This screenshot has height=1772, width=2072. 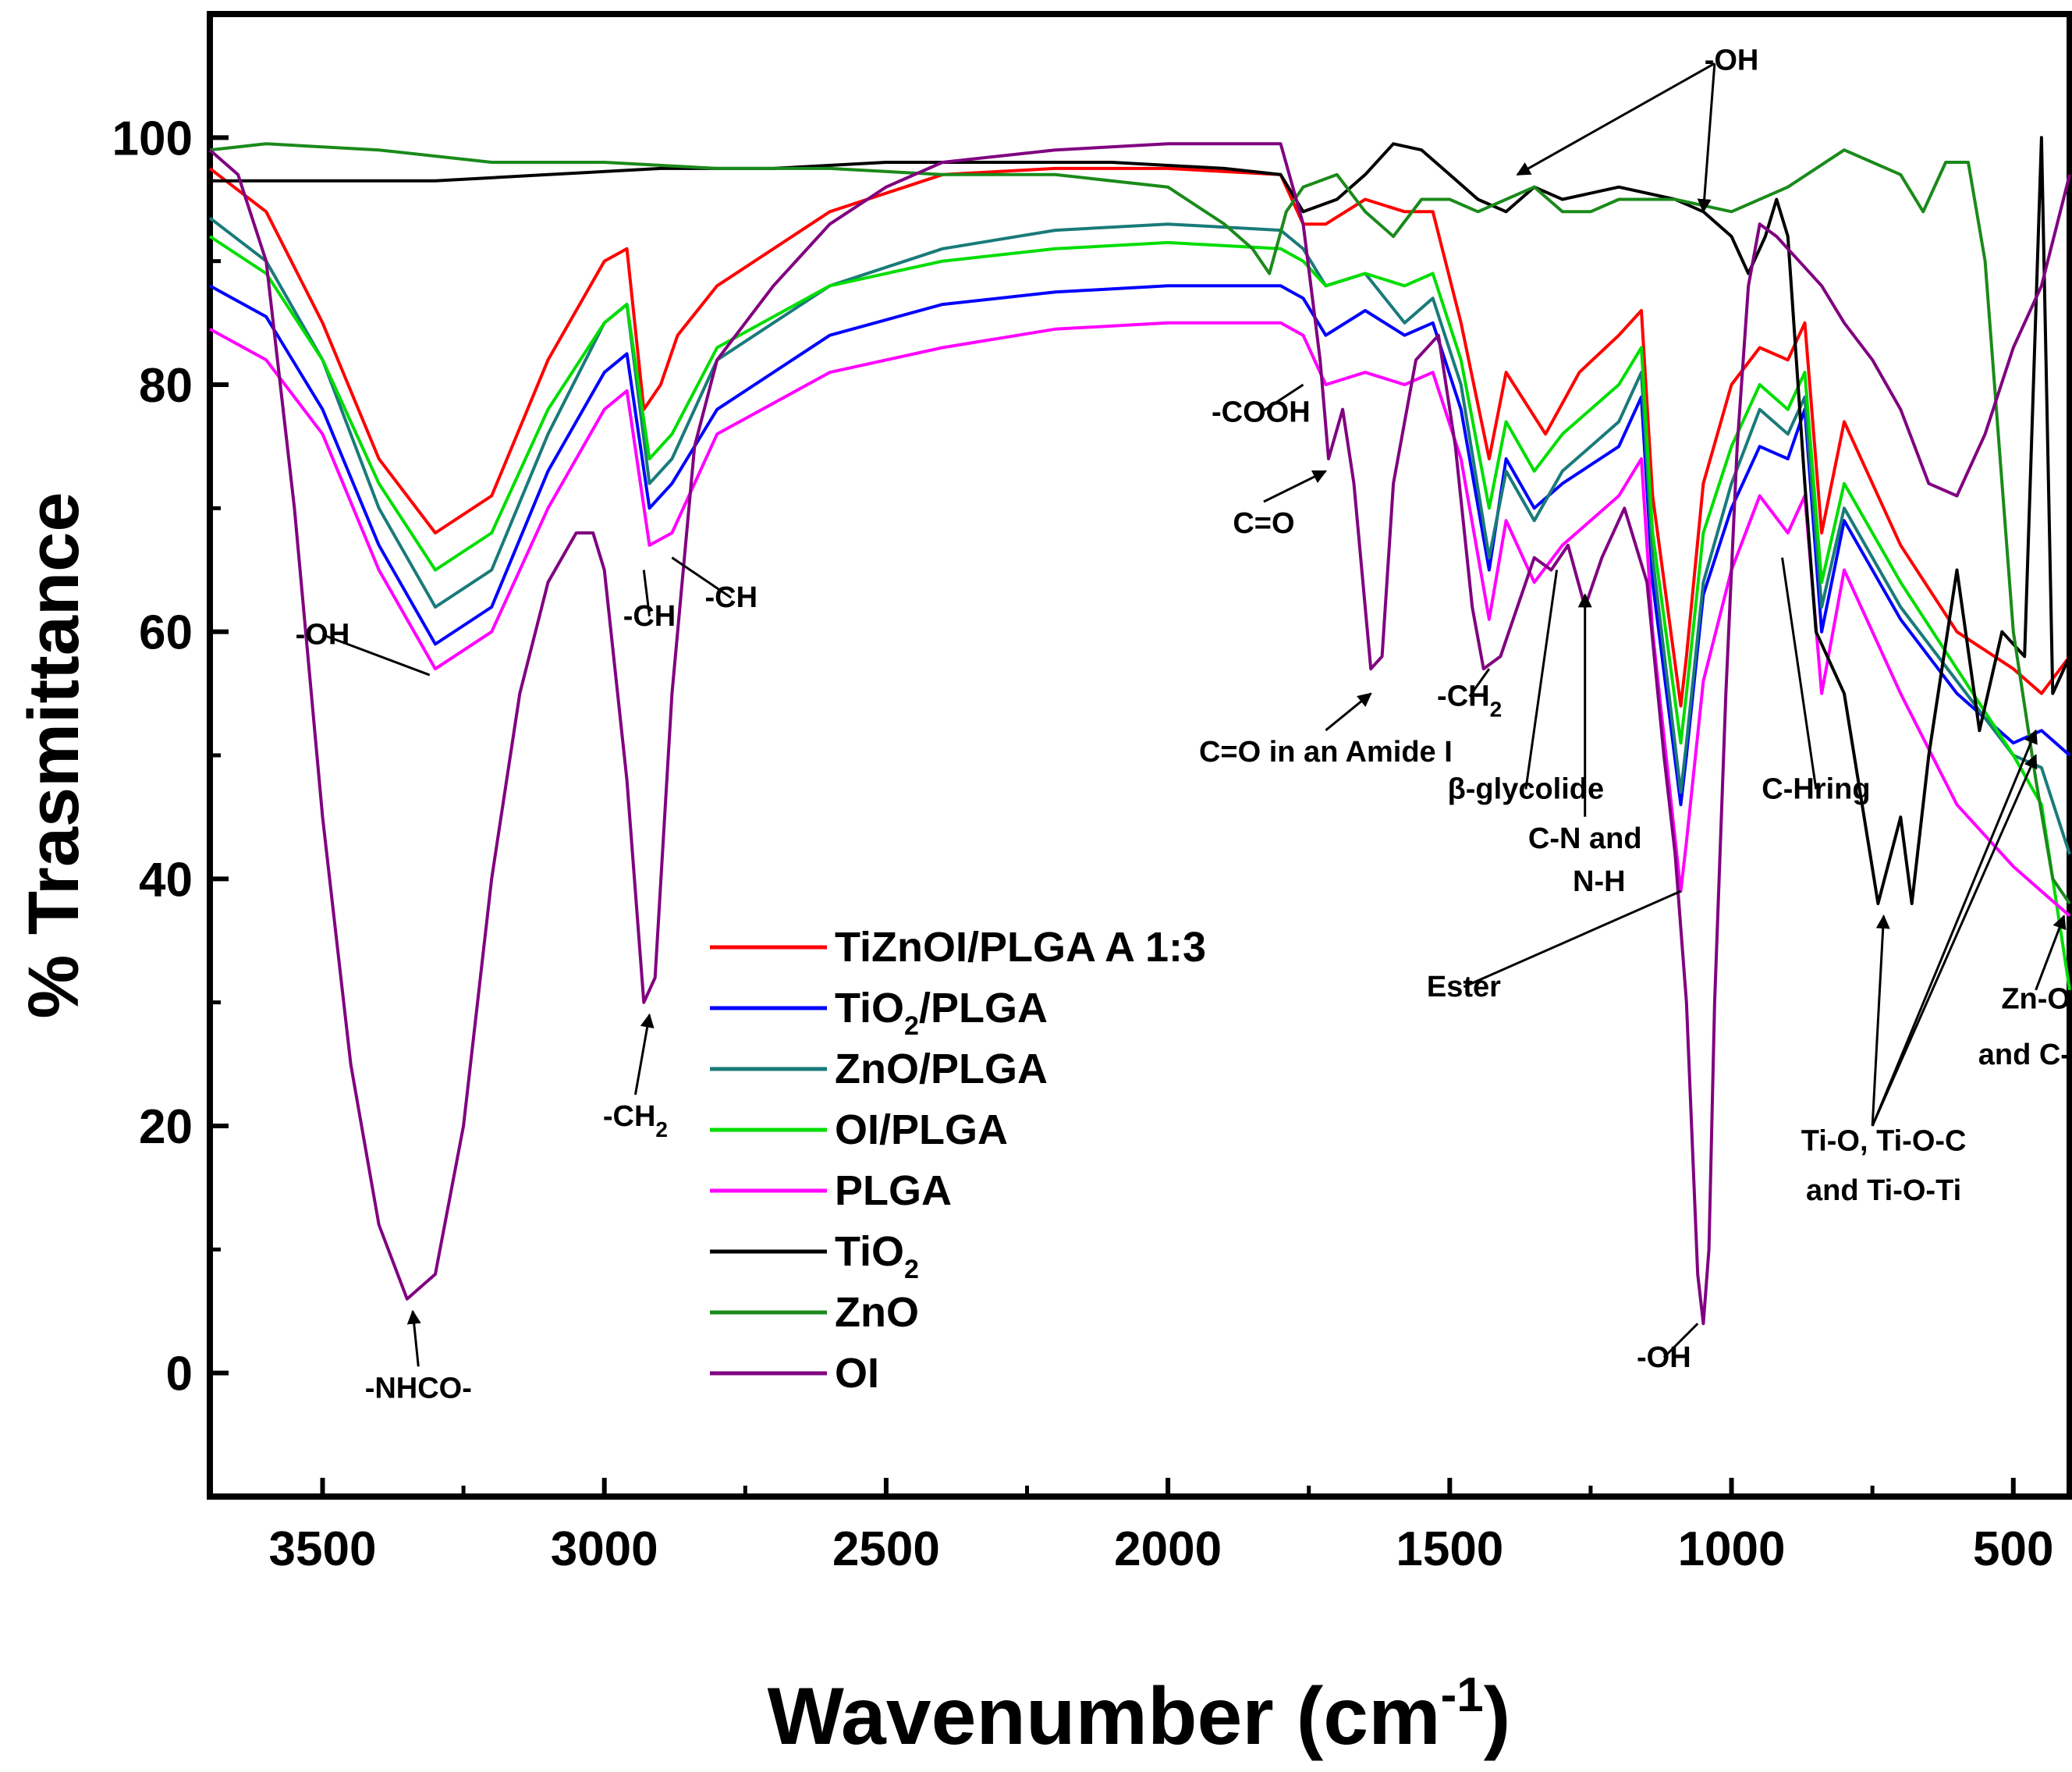 What do you see at coordinates (166, 880) in the screenshot?
I see `y-tick-label: 40` at bounding box center [166, 880].